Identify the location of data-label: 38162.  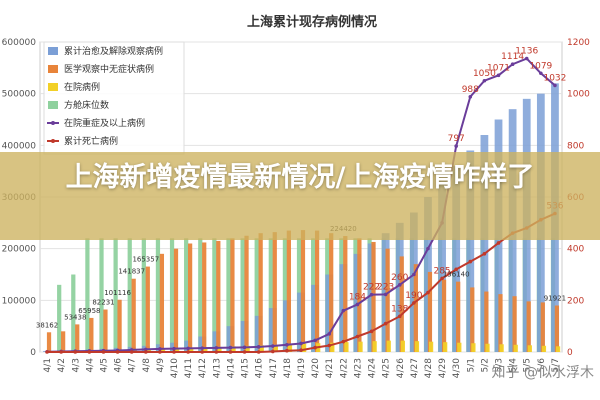
(47, 325).